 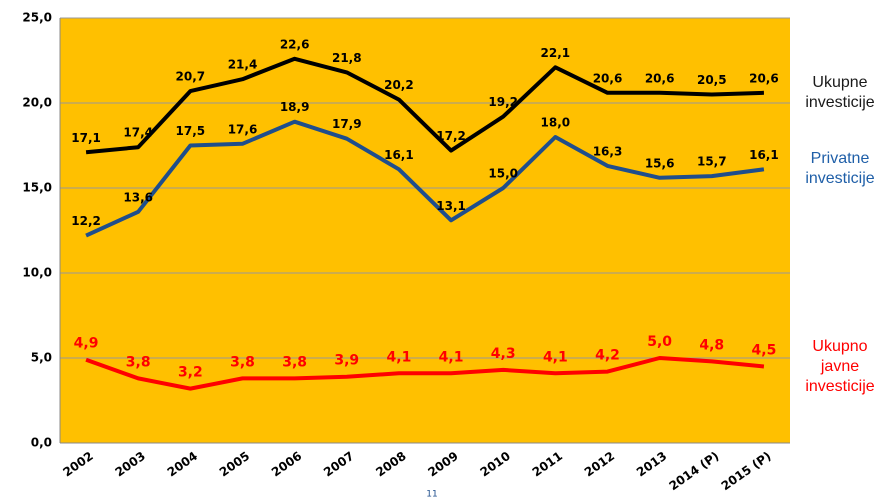 I want to click on x-tick-label: 2010, so click(x=495, y=464).